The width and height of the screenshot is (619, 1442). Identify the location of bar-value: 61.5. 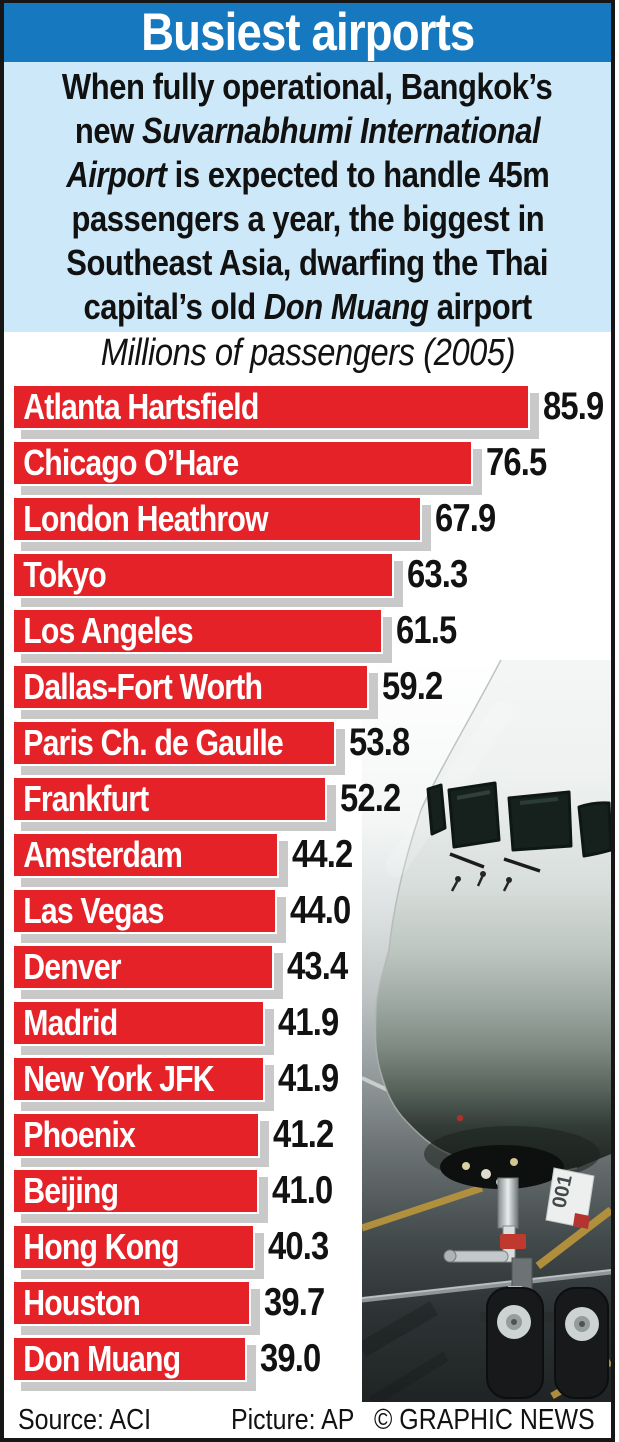
(426, 630).